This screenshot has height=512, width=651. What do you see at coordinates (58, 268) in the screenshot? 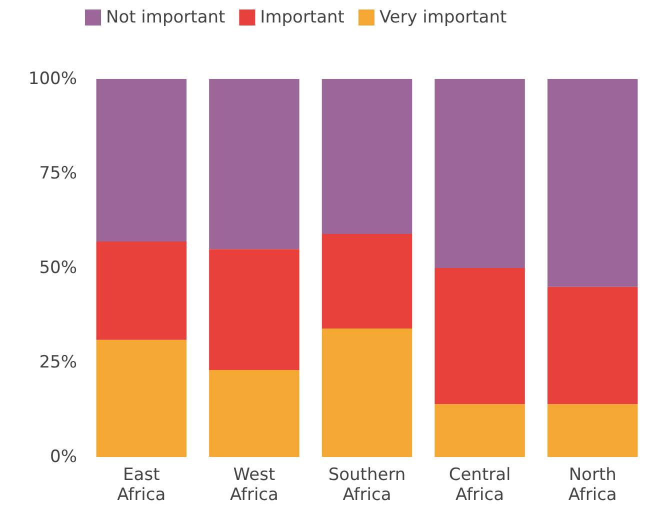
I see `y-tick-label: 50%` at bounding box center [58, 268].